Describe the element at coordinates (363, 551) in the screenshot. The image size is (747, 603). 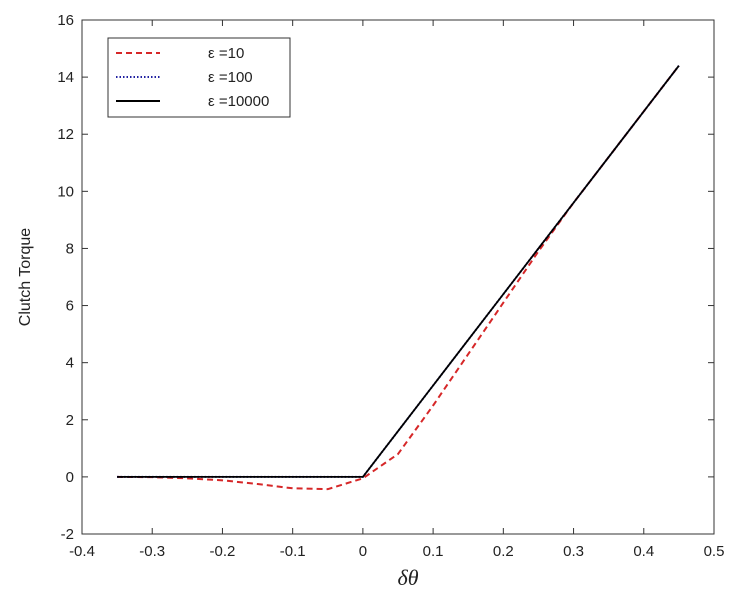
I see `x-tick-label: 0` at that location.